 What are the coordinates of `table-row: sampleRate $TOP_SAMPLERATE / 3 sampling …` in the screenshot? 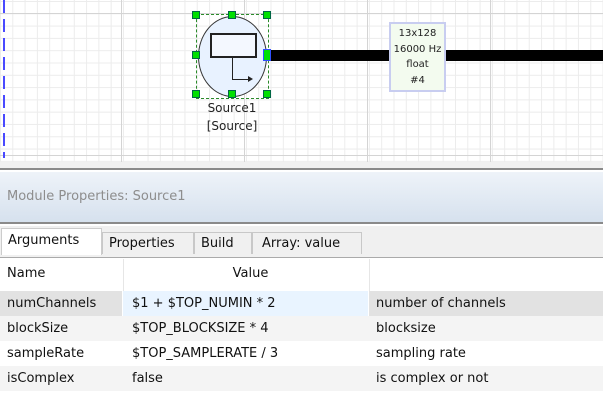 It's located at (301, 353).